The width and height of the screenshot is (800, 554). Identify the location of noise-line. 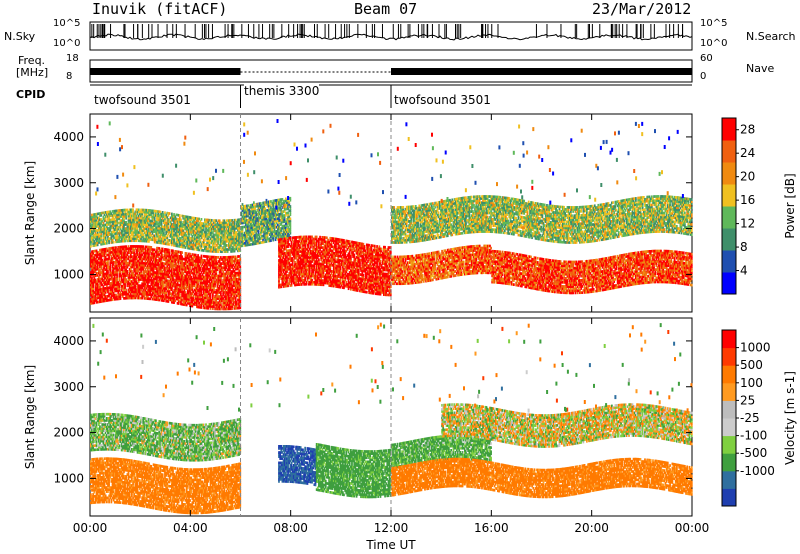
(391, 37).